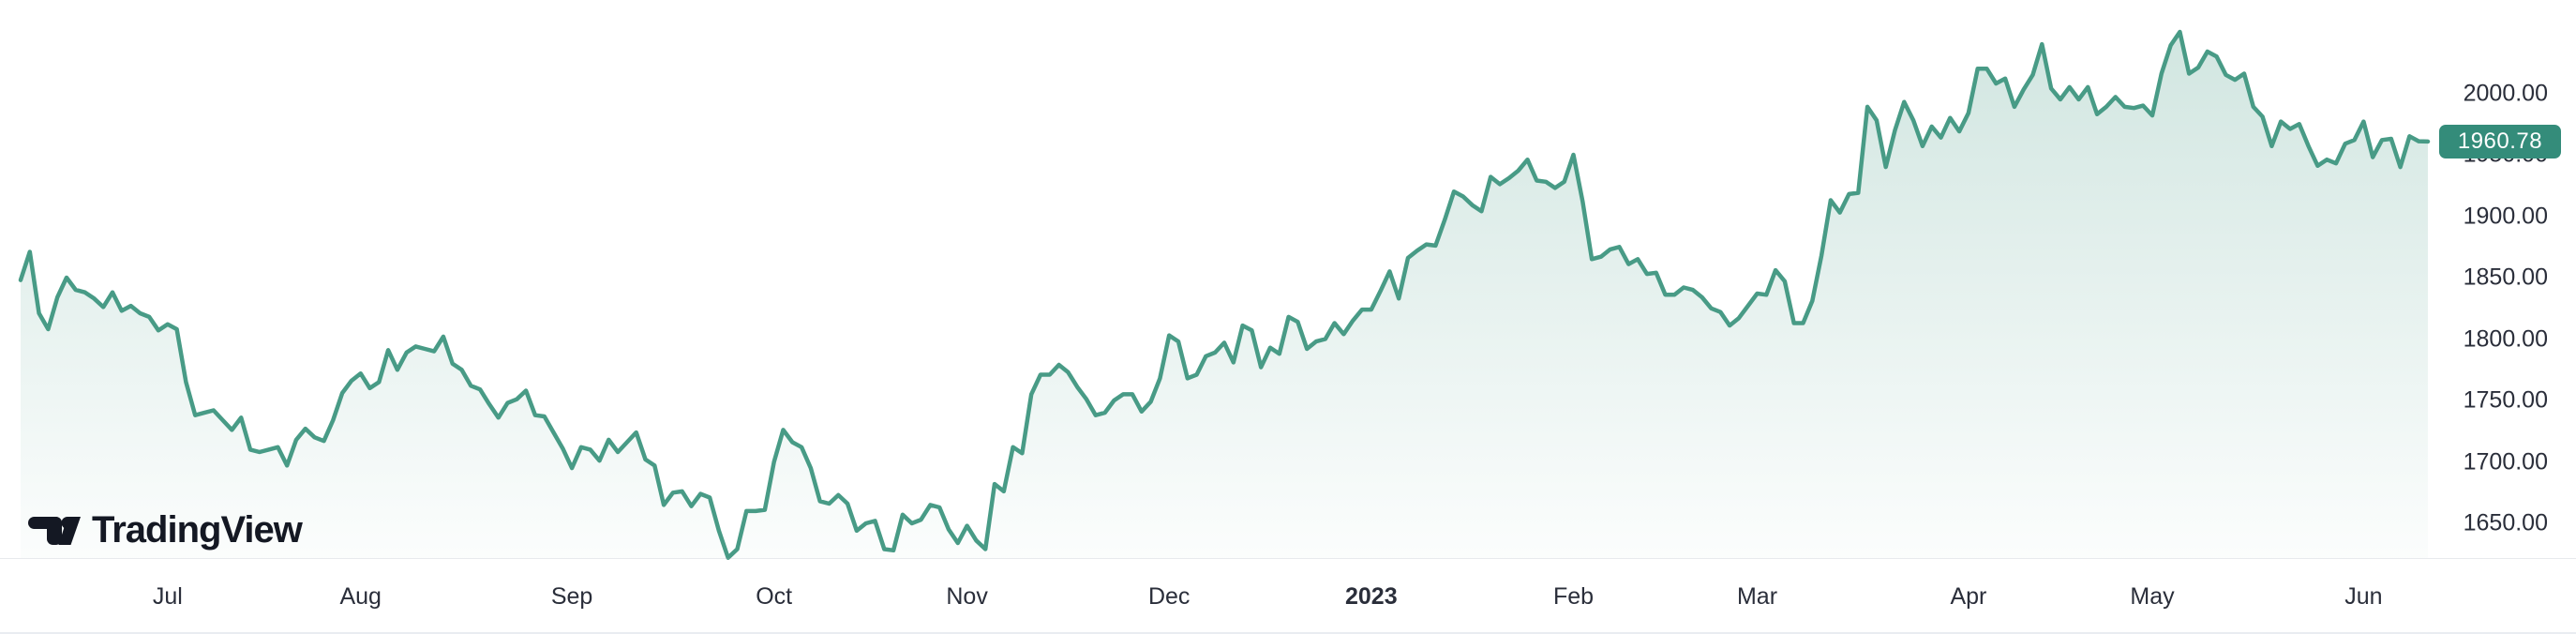 This screenshot has width=2576, height=634. I want to click on time-axis-label-feb: Feb, so click(1573, 596).